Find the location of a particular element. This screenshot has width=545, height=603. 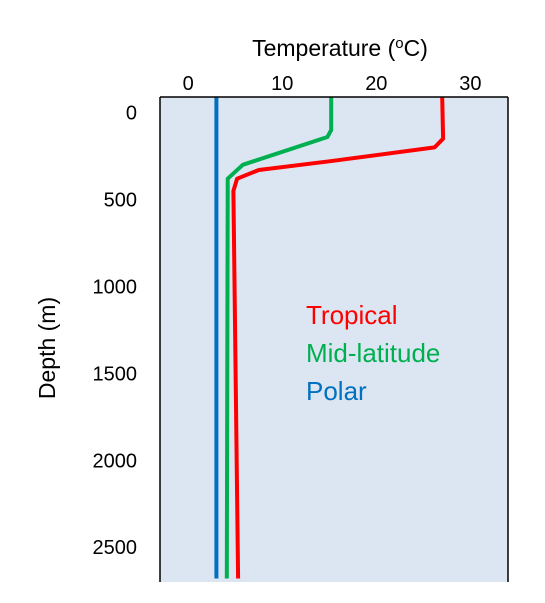

y-tick-label: 0 is located at coordinates (131, 114).